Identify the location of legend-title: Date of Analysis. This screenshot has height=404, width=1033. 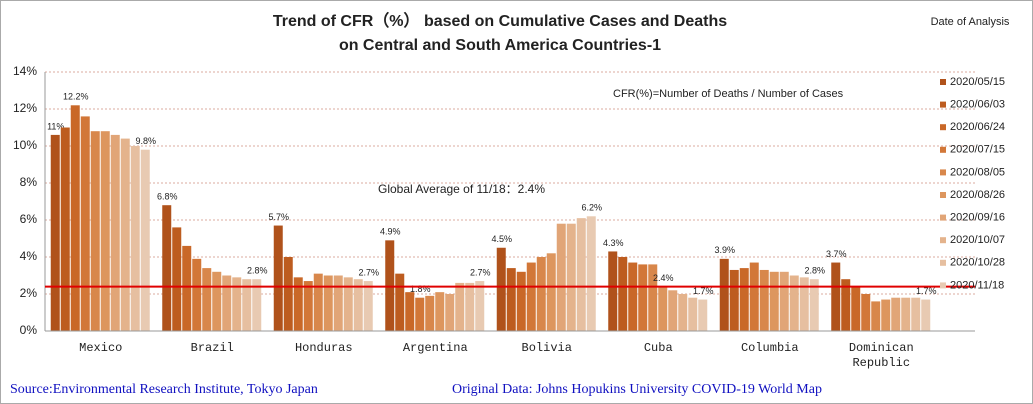
(970, 22).